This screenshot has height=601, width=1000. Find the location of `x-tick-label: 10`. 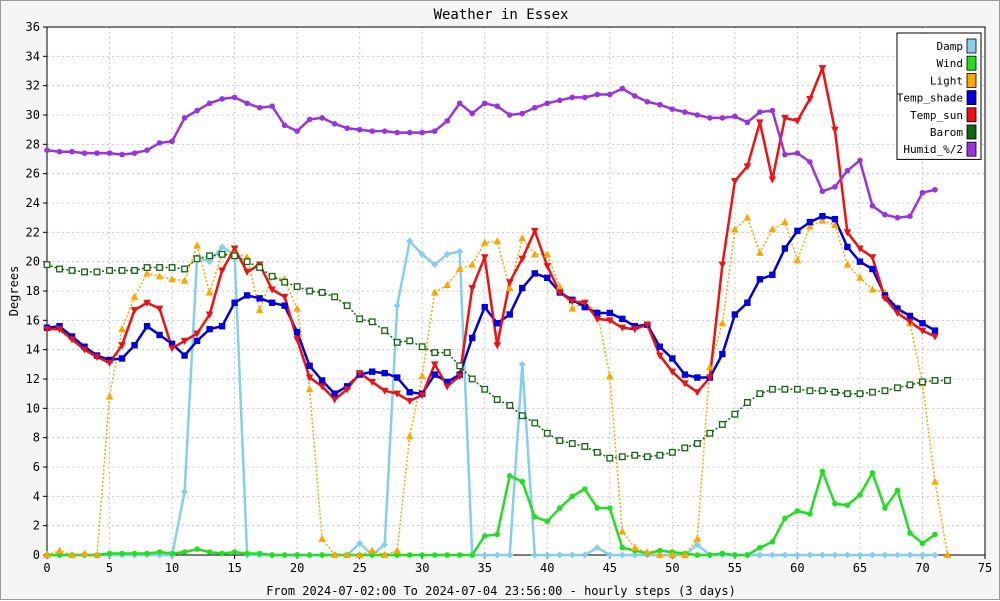

x-tick-label: 10 is located at coordinates (172, 568).